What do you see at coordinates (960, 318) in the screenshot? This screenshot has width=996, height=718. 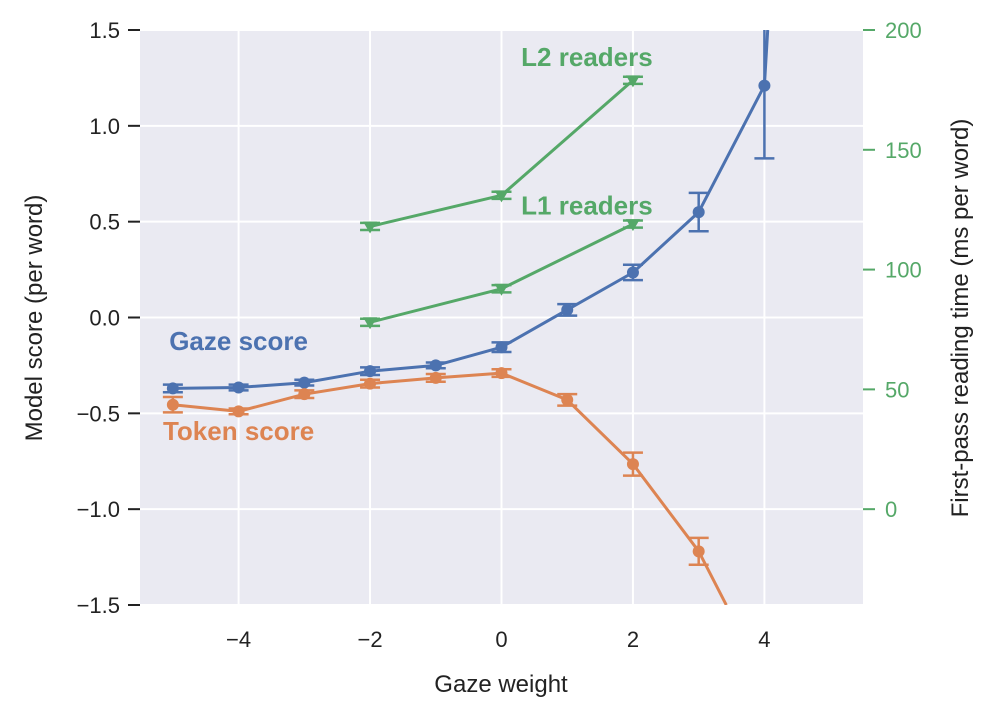 I see `y2-axis-label: First-pass reading time (ms per word)` at bounding box center [960, 318].